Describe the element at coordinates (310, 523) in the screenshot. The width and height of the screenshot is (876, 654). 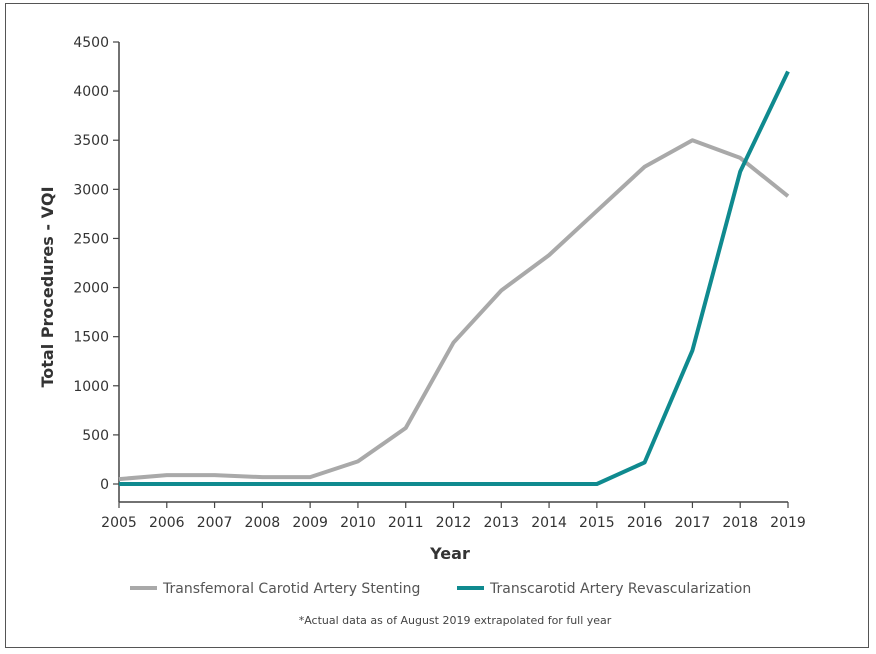
I see `x-tick-label: 2009` at that location.